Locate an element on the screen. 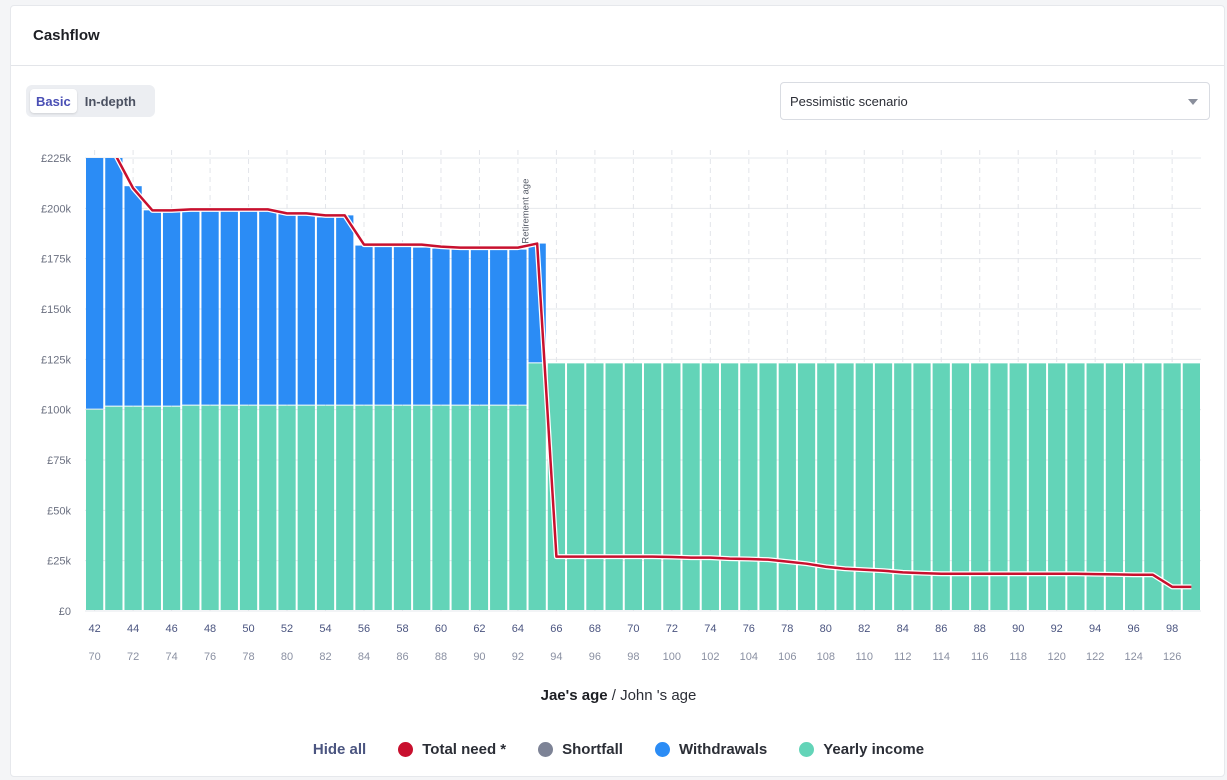  hide-all-button: Hide all is located at coordinates (339, 749).